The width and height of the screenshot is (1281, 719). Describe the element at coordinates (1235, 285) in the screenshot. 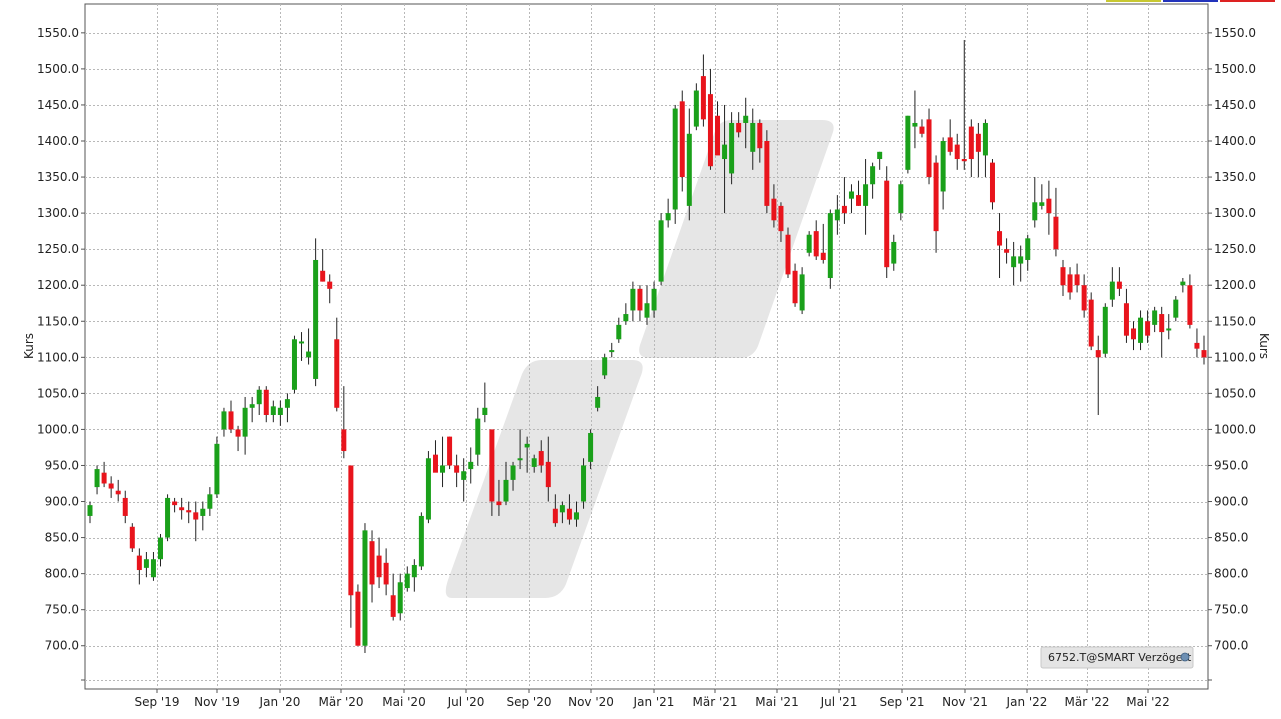

I see `y-tick-label: 1200.0` at that location.